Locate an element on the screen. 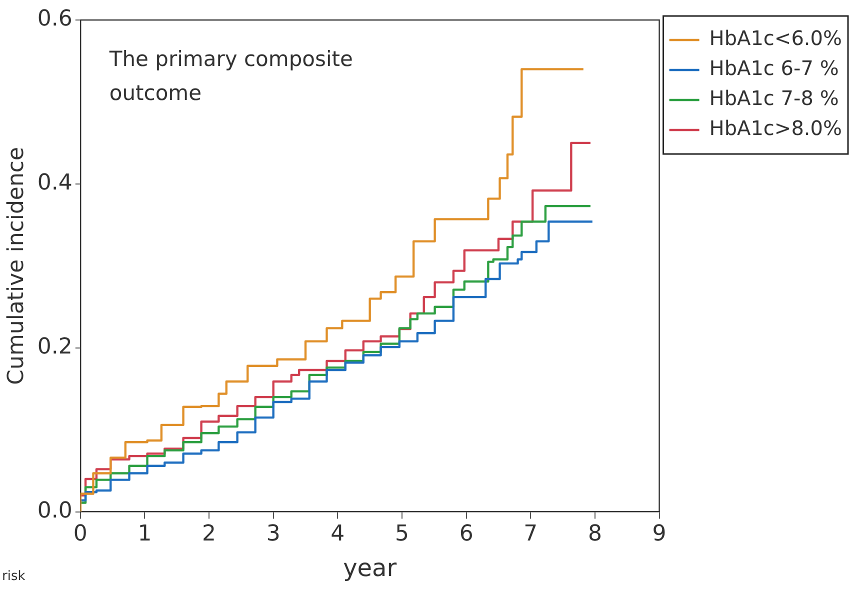 This screenshot has height=596, width=858. legend-label: HbA1c>8.0% is located at coordinates (775, 128).